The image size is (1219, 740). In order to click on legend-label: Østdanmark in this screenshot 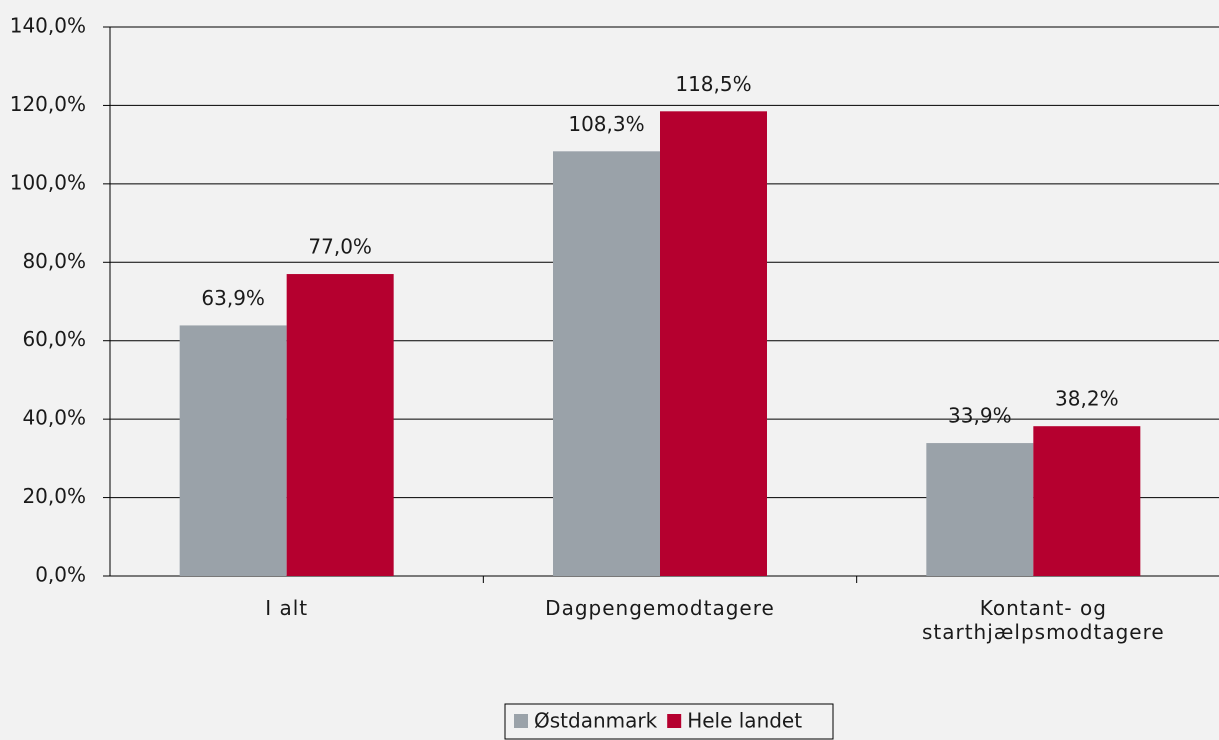, I will do `click(596, 721)`.